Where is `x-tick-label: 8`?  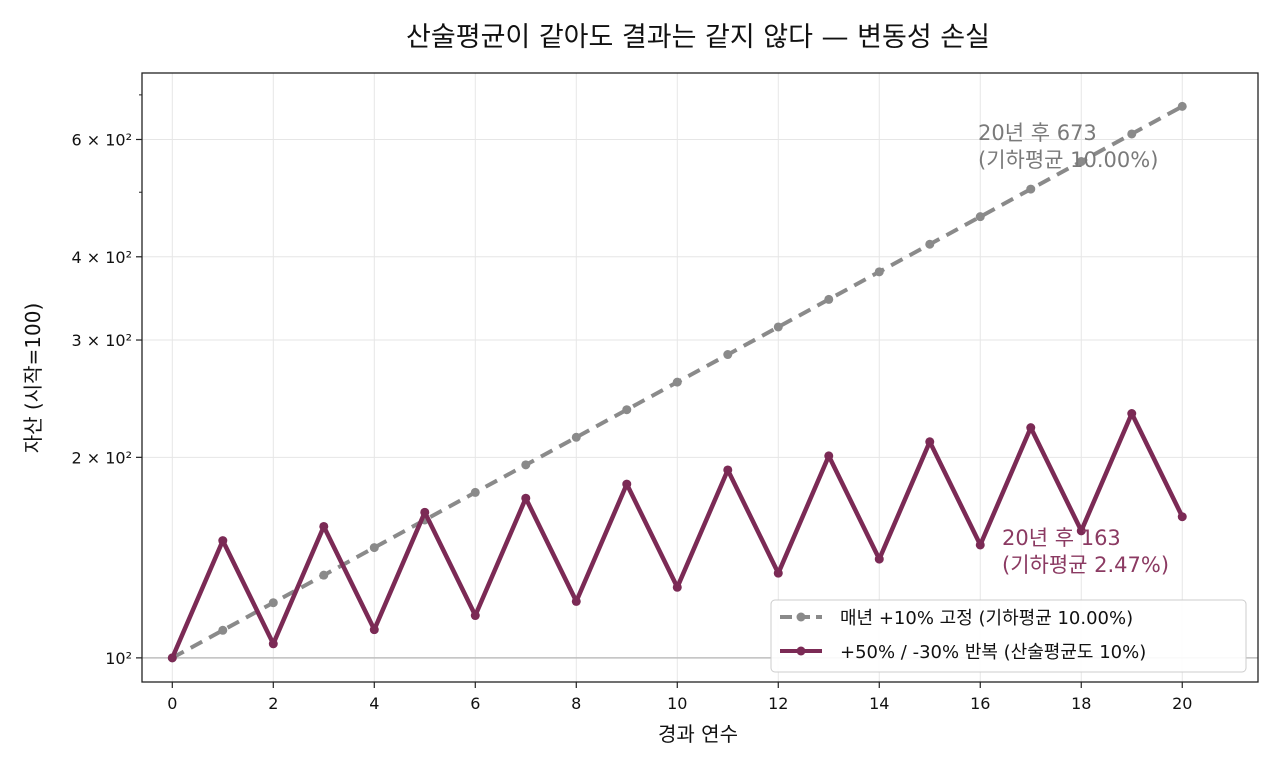 x-tick-label: 8 is located at coordinates (576, 703).